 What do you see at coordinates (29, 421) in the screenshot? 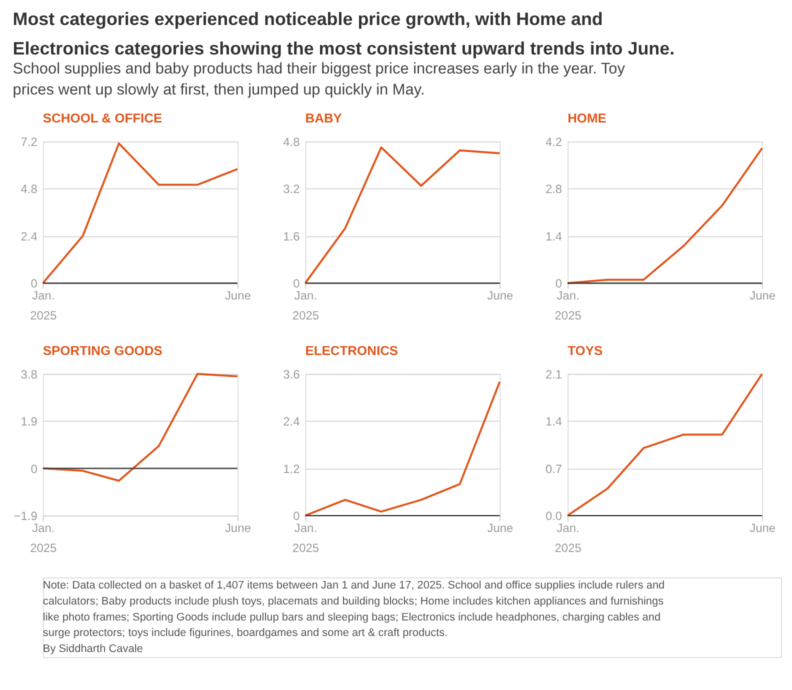
I see `y-tick-label: 1.9` at bounding box center [29, 421].